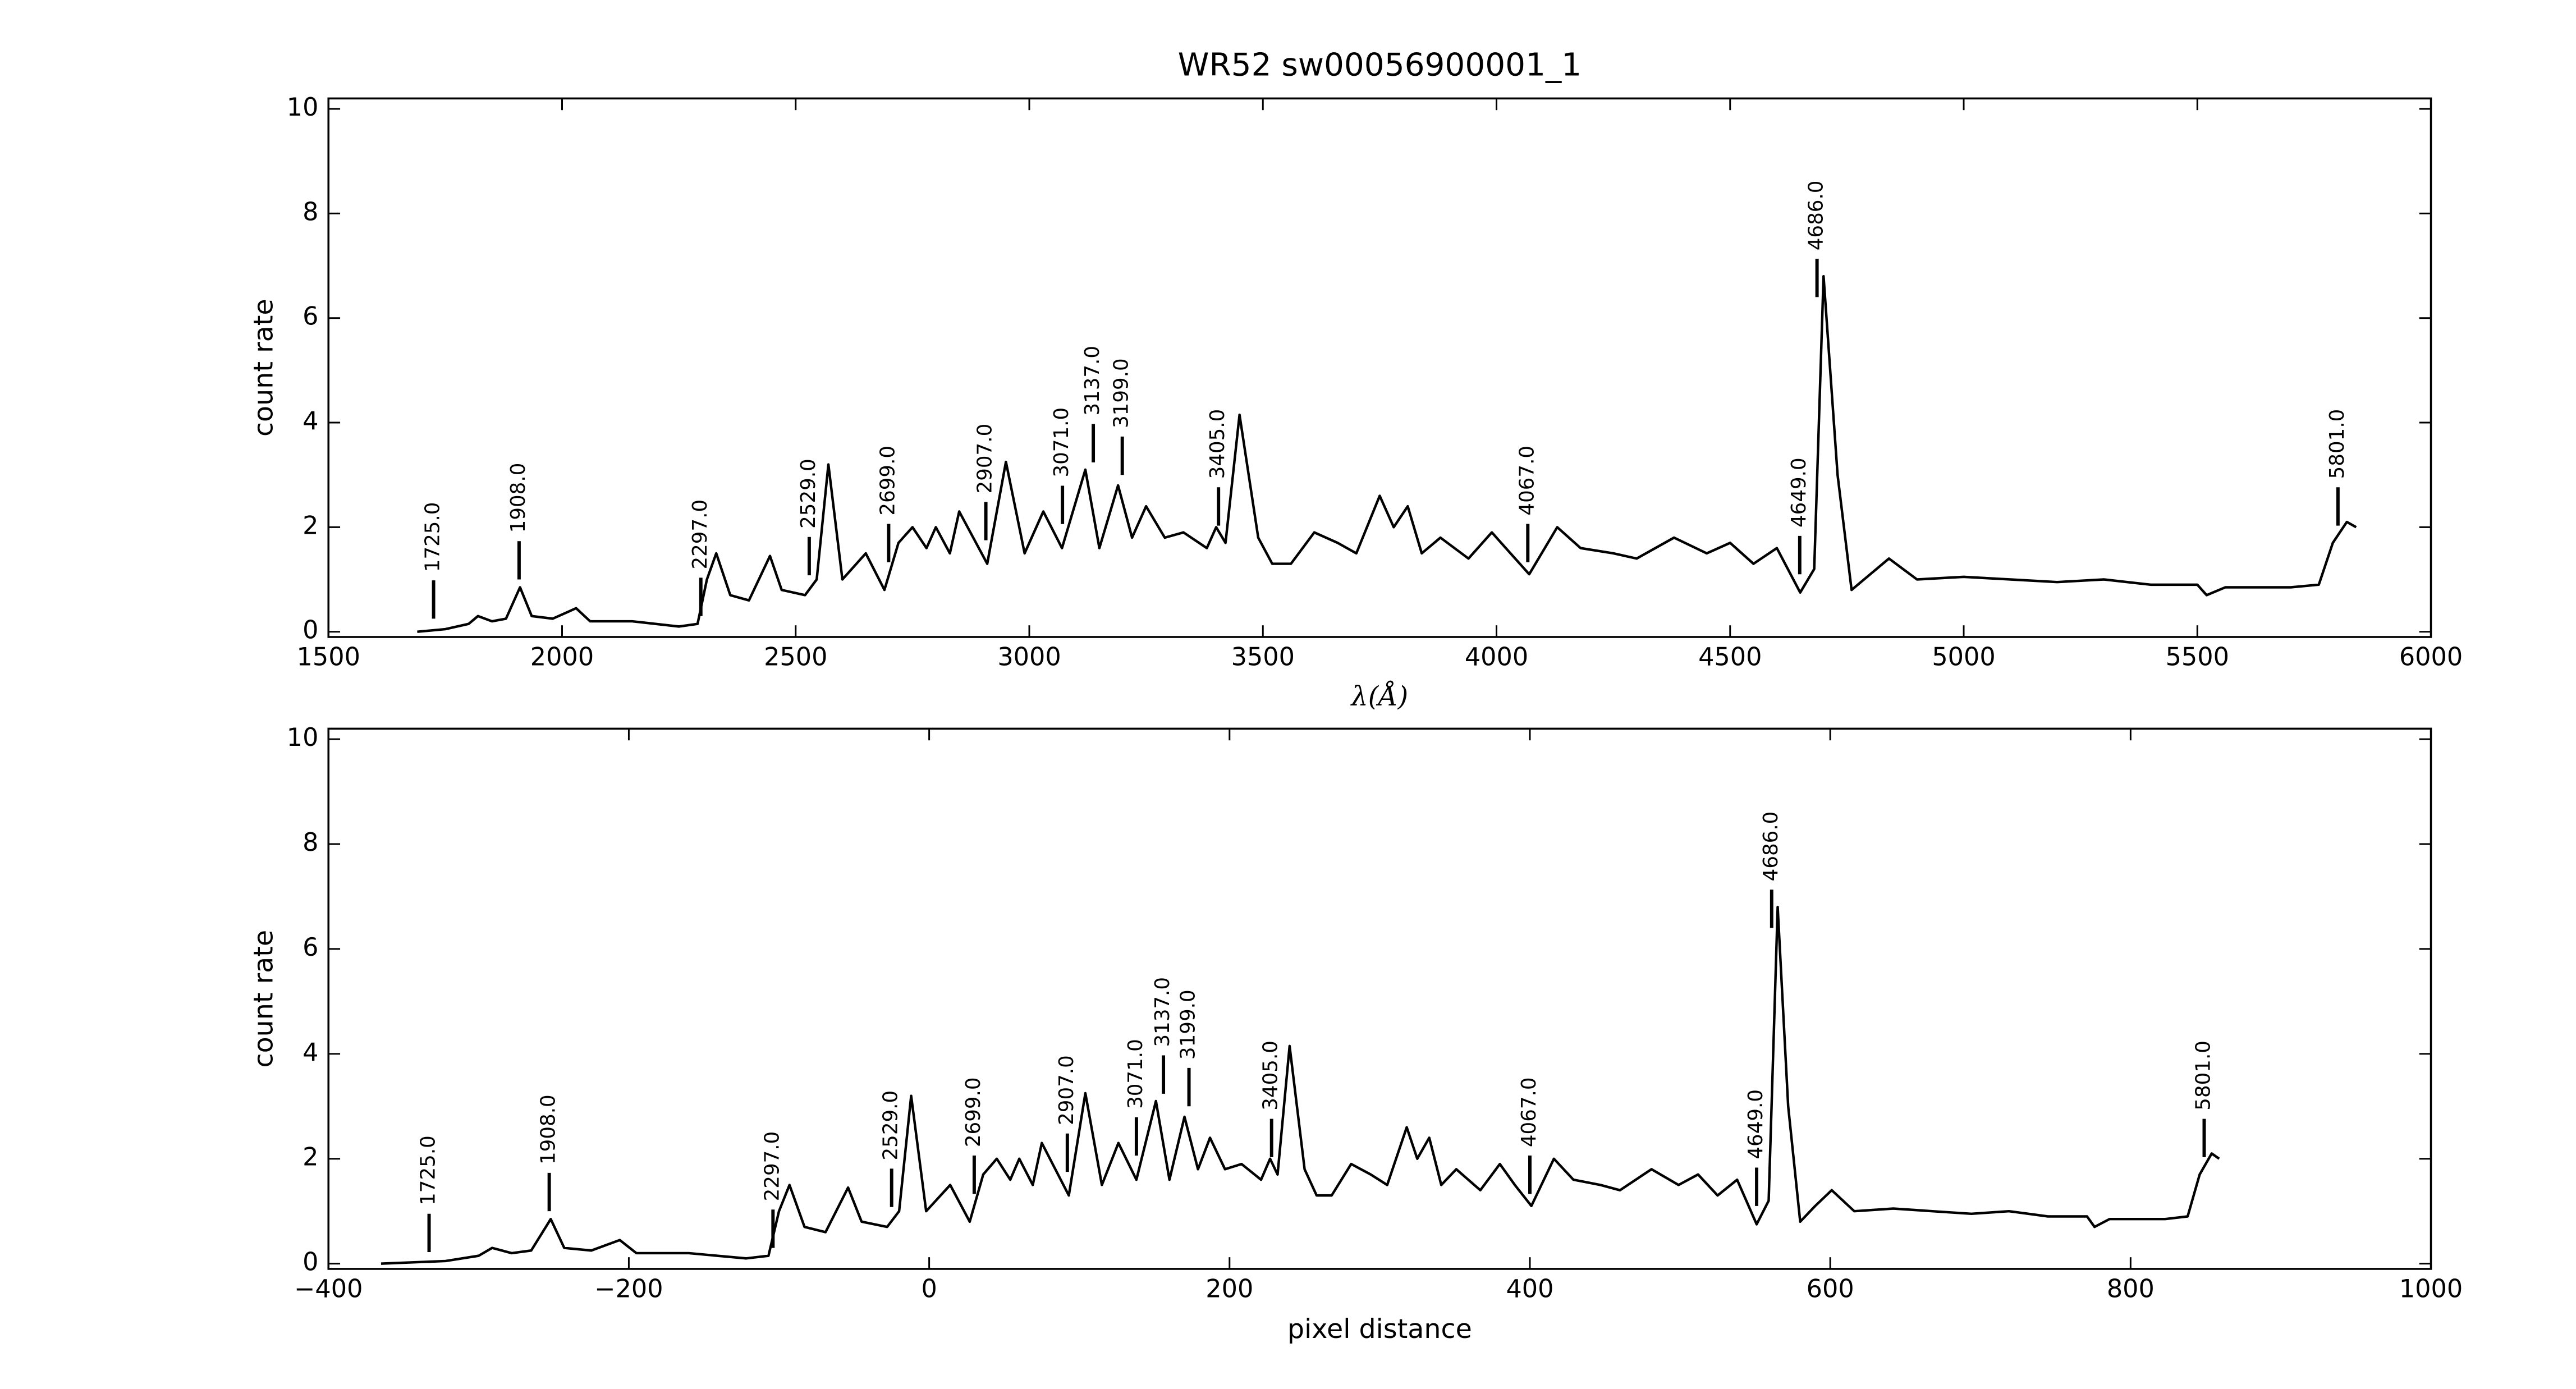 The image size is (2576, 1389). Describe the element at coordinates (795, 657) in the screenshot. I see `x-tick-label: 2500` at that location.